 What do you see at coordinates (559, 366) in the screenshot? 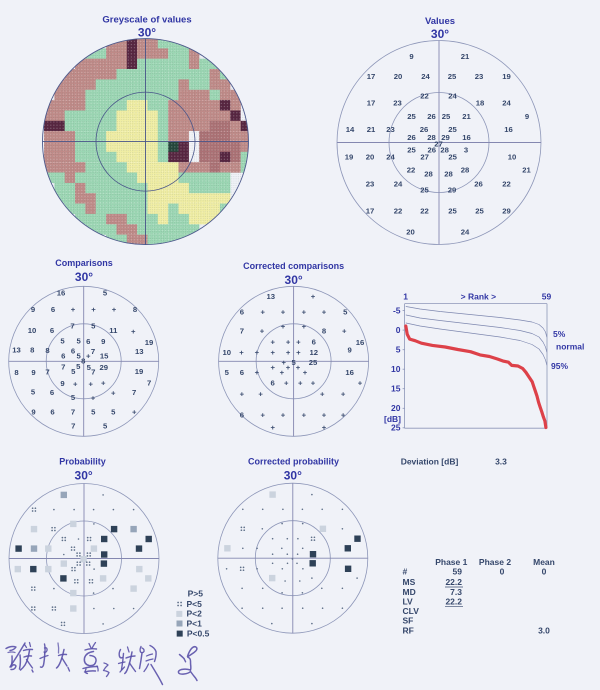
I see `svg-text: 95%` at bounding box center [559, 366].